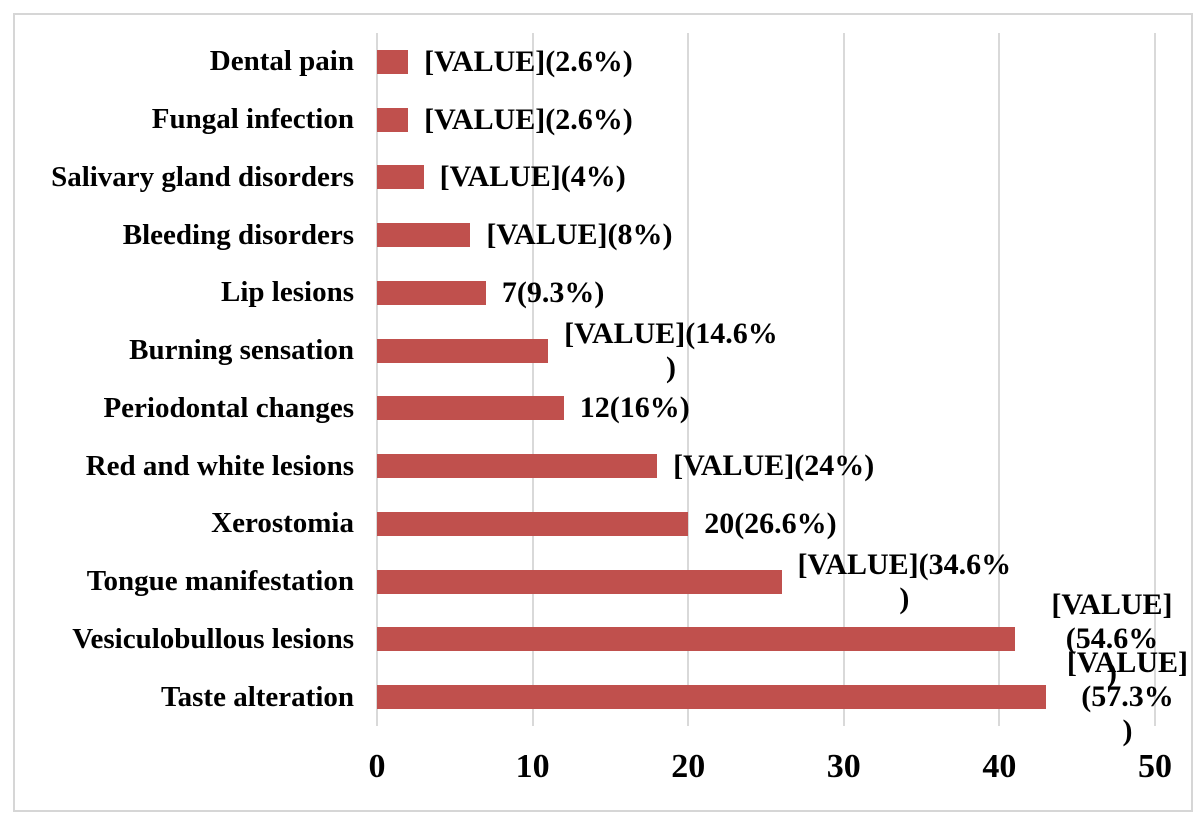 The height and width of the screenshot is (819, 1200). Describe the element at coordinates (553, 292) in the screenshot. I see `data-label: 7(9.3%)` at that location.